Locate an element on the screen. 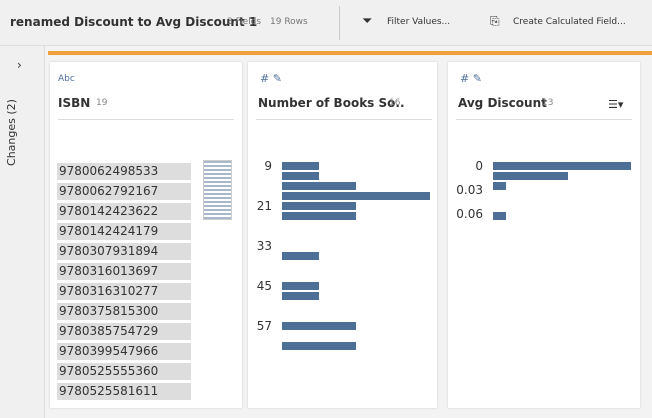  type: Abc is located at coordinates (66, 79).